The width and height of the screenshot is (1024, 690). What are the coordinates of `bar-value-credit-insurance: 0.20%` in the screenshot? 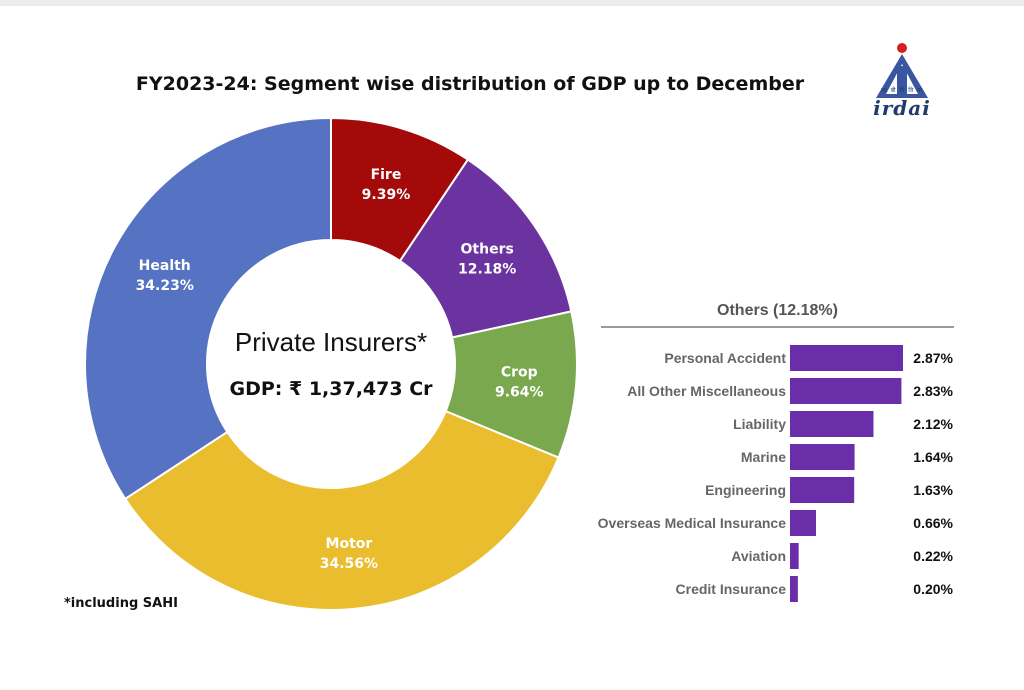 It's located at (933, 589).